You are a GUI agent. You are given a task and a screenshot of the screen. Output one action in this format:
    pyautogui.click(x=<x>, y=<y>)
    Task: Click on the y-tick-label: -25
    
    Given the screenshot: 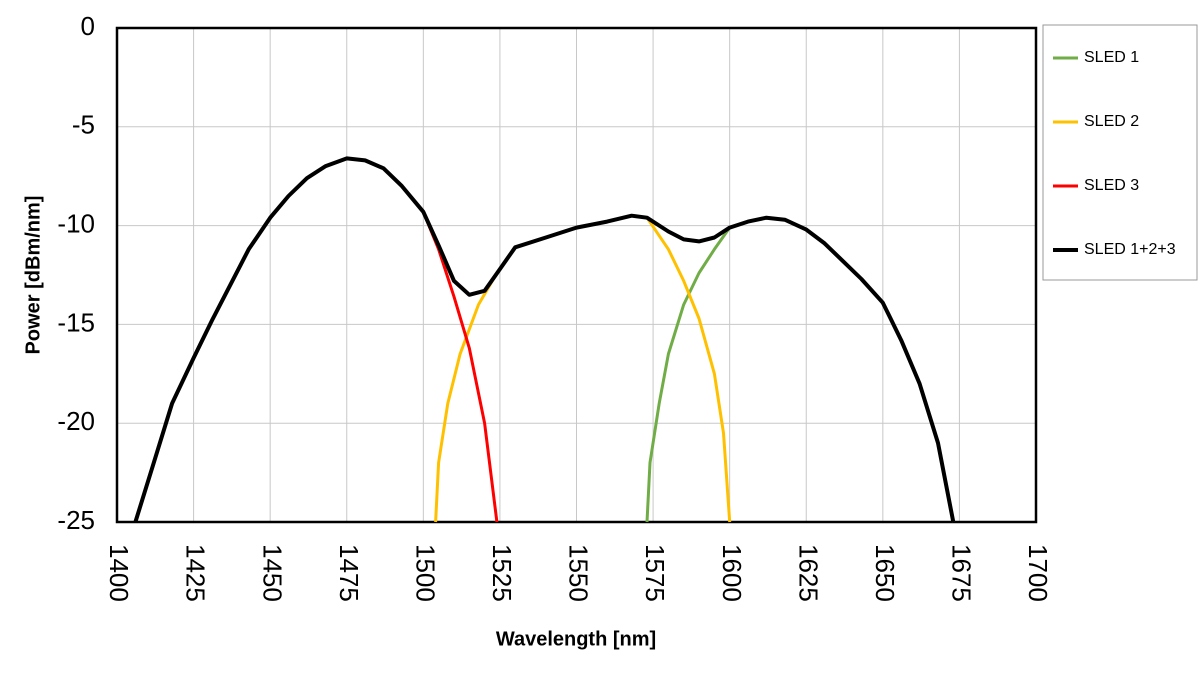 What is the action you would take?
    pyautogui.click(x=76, y=520)
    